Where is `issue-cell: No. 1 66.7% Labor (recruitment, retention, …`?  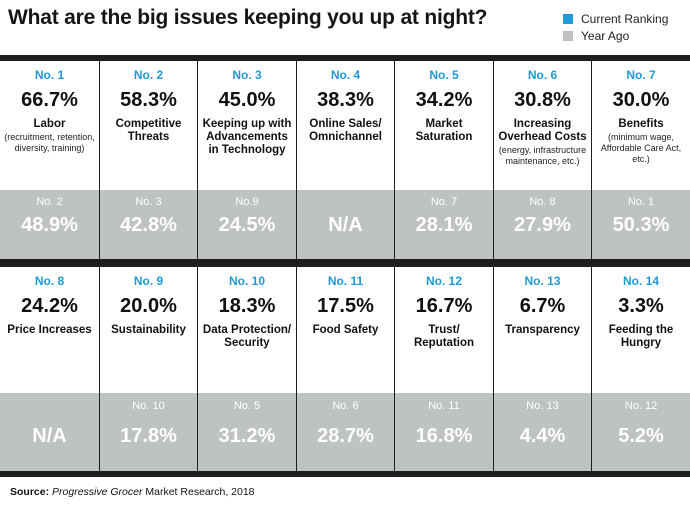 issue-cell: No. 1 66.7% Labor (recruitment, retention, … is located at coordinates (49, 160).